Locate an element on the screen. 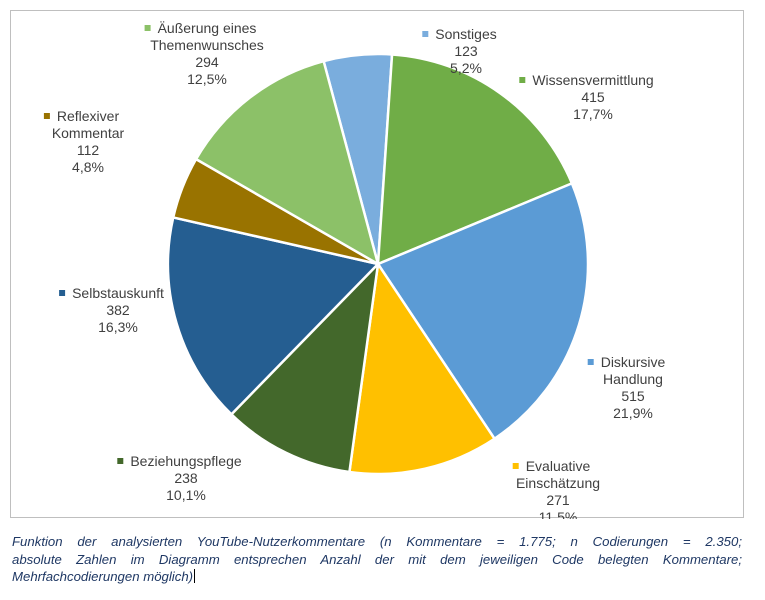 The height and width of the screenshot is (600, 765). slice-percent-text: 5,2% is located at coordinates (466, 68).